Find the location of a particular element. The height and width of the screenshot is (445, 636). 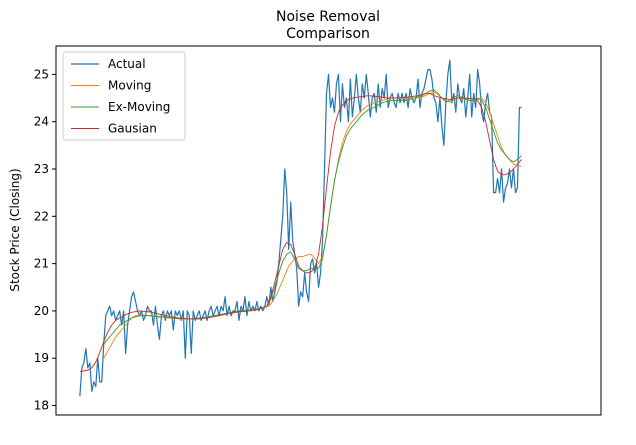

legend-label-ex-moving: Ex-Moving is located at coordinates (139, 107).